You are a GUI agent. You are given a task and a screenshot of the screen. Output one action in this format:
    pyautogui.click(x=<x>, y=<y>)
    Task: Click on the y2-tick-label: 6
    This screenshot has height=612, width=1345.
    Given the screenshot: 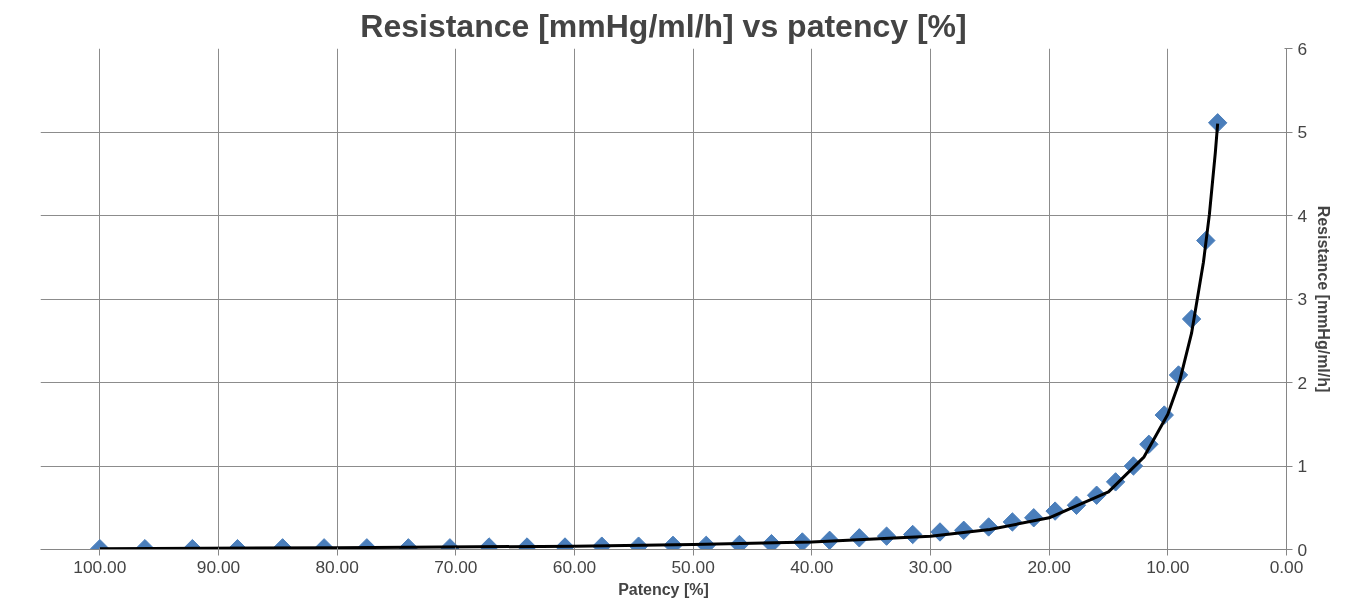 What is the action you would take?
    pyautogui.click(x=1302, y=48)
    